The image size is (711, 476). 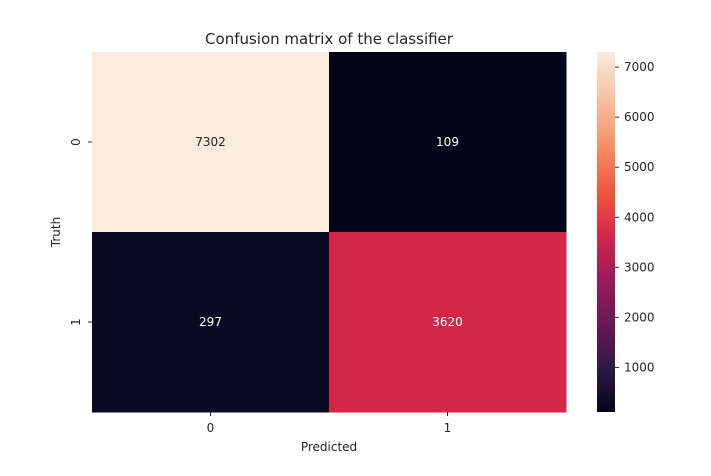 I want to click on heatmap-cell-label-0-0: 7302, so click(x=210, y=142).